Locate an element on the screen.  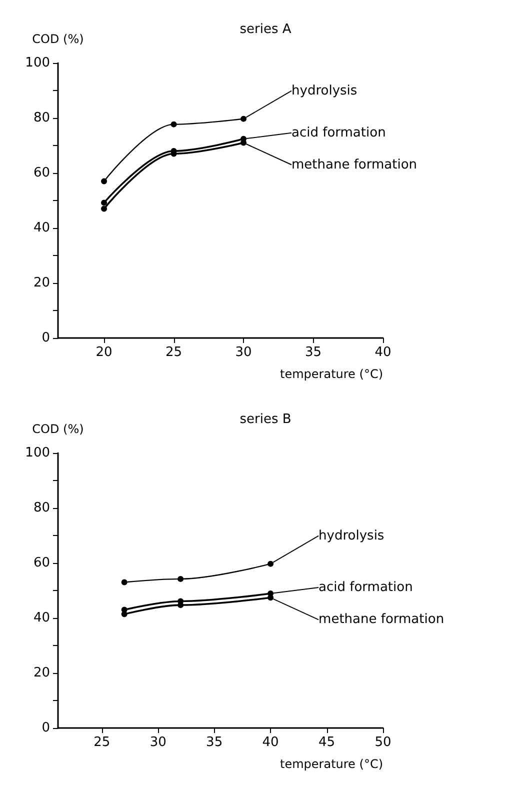
x-tick-label: 50 is located at coordinates (383, 742).